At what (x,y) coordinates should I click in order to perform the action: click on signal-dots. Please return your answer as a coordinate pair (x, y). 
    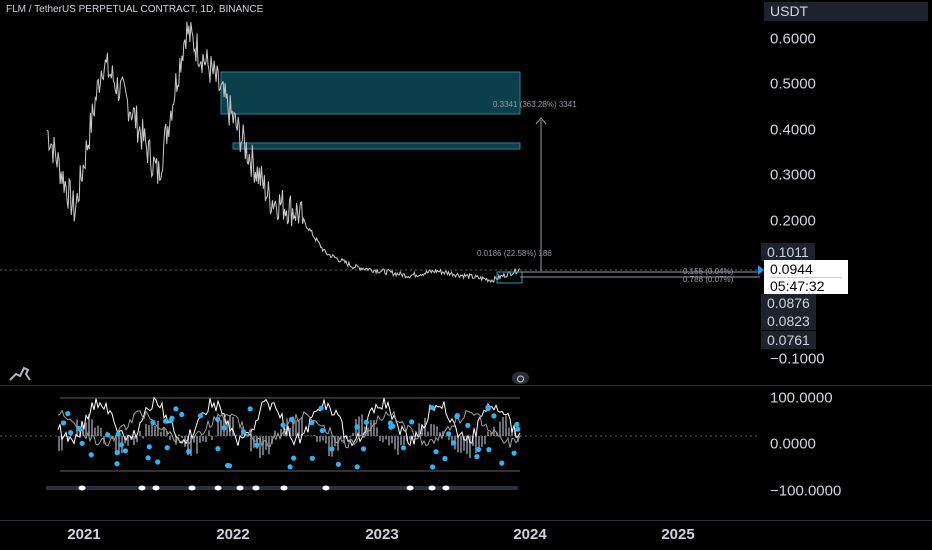
    Looking at the image, I should click on (290, 437).